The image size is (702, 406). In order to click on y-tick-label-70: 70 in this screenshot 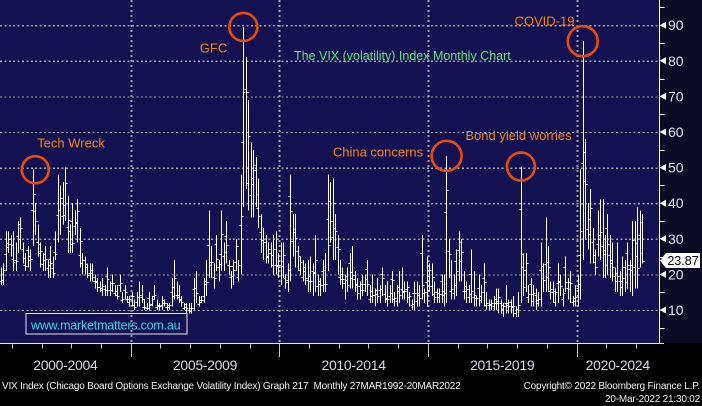, I will do `click(676, 96)`.